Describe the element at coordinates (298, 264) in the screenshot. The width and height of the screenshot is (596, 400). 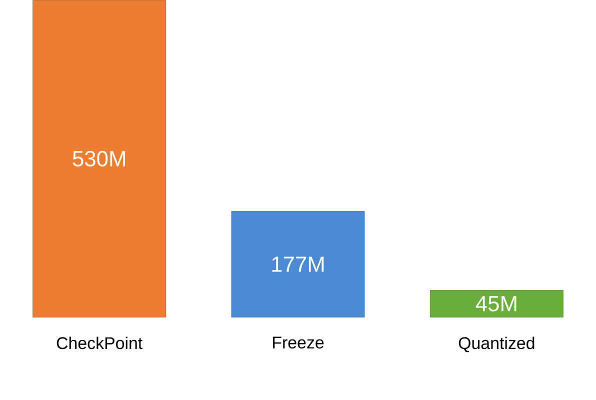
I see `data-label: 177M` at that location.